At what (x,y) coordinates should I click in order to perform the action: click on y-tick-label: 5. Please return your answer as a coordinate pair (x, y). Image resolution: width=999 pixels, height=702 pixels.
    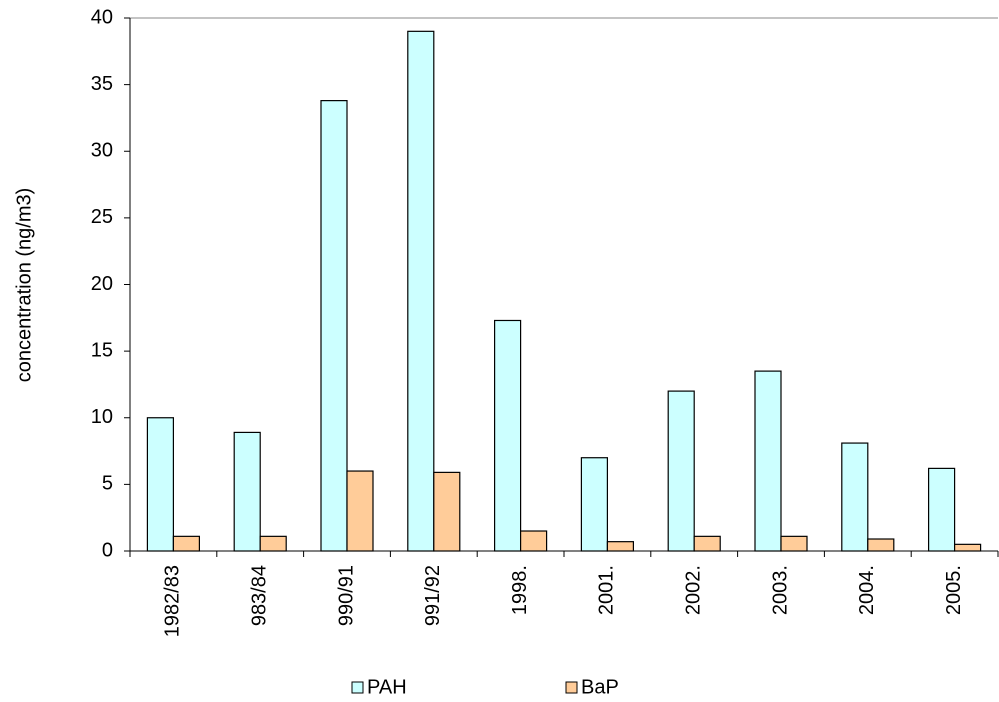
    Looking at the image, I should click on (107, 484).